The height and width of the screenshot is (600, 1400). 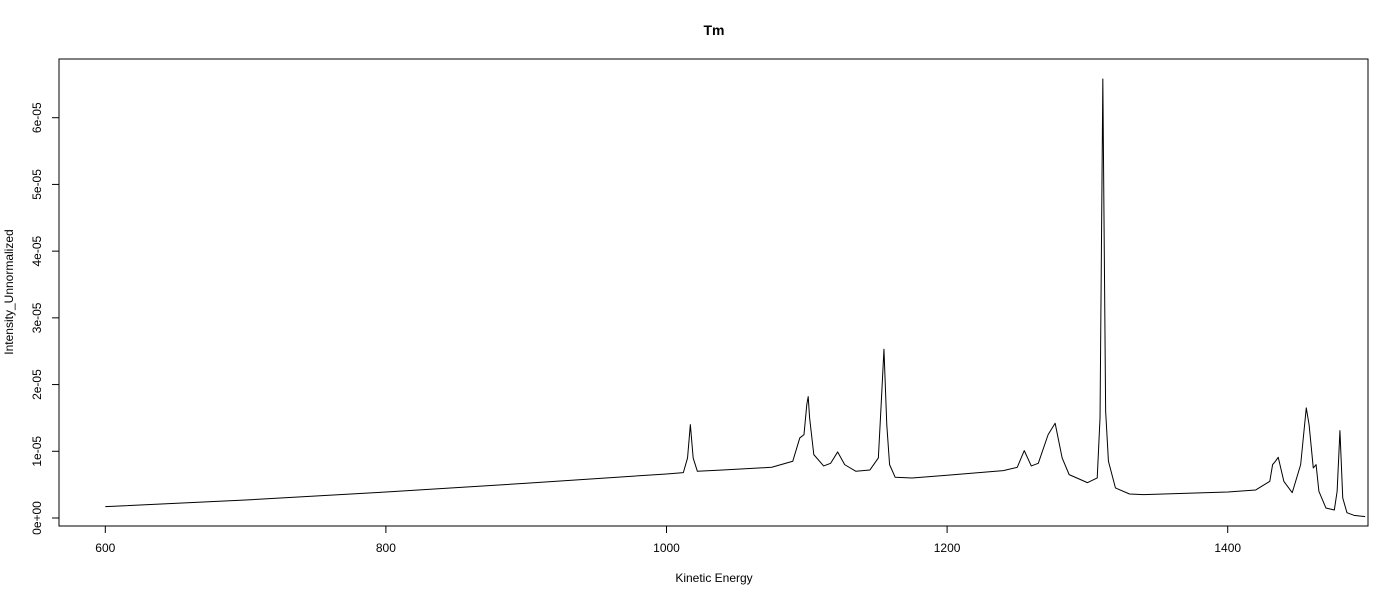 What do you see at coordinates (37, 384) in the screenshot?
I see `y-tick-label: 2e-05` at bounding box center [37, 384].